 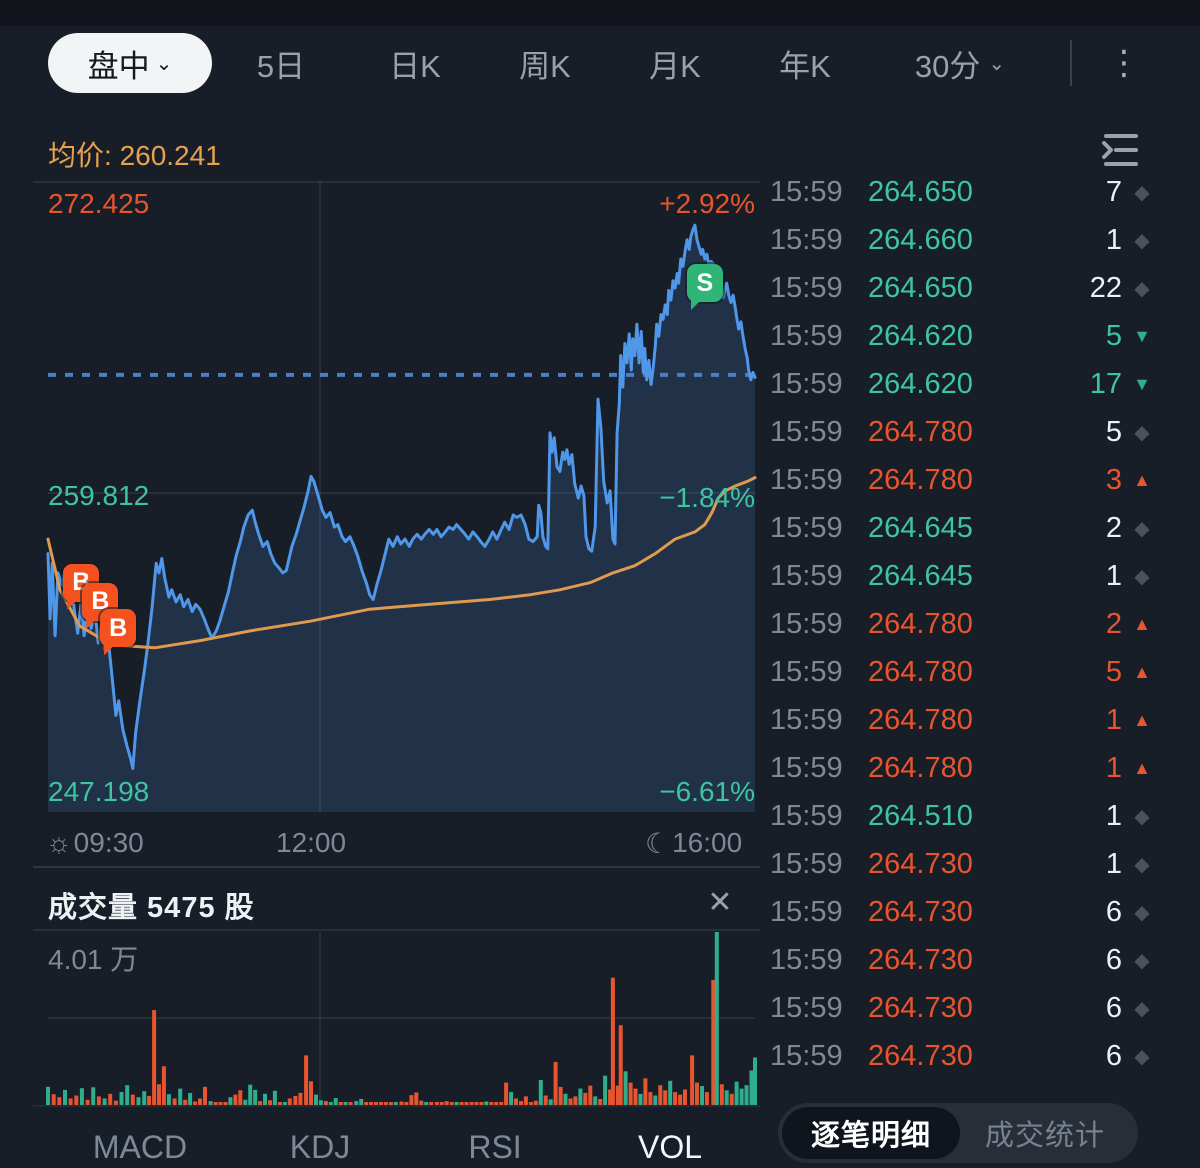 What do you see at coordinates (118, 628) in the screenshot?
I see `buy-marker-badge: B` at bounding box center [118, 628].